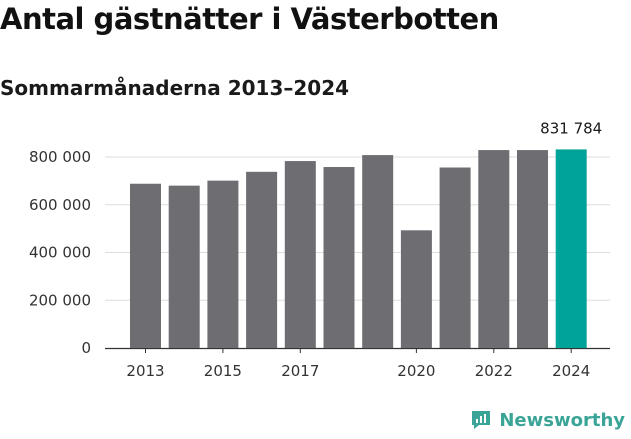 This screenshot has height=439, width=631. Describe the element at coordinates (175, 88) in the screenshot. I see `chart-subtitle: Sommarmånaderna 2013–2024` at that location.